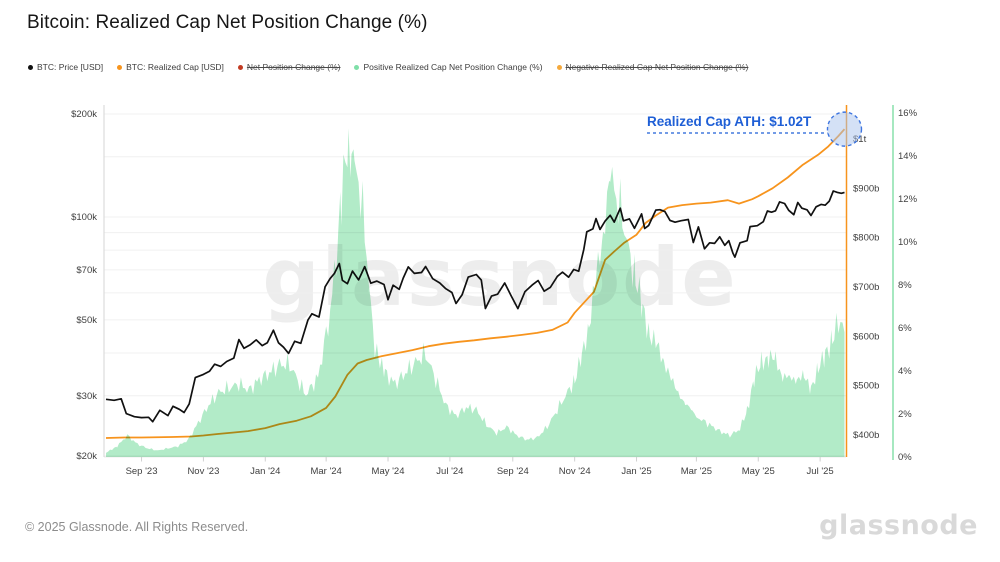 This screenshot has height=562, width=1000. I want to click on ath-annotation-label: Realized Cap ATH: $1.02T, so click(729, 121).